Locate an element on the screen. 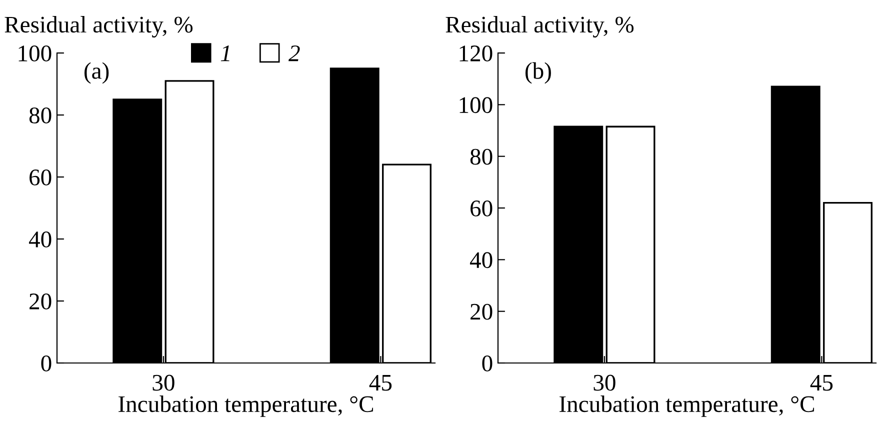 The image size is (880, 422). legend-label: 2 is located at coordinates (294, 53).